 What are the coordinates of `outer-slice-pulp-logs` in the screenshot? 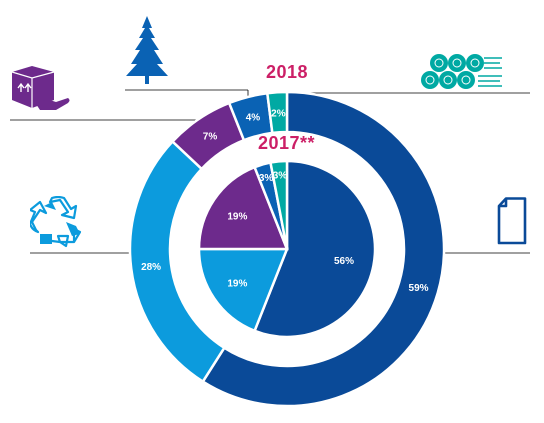 It's located at (277, 112).